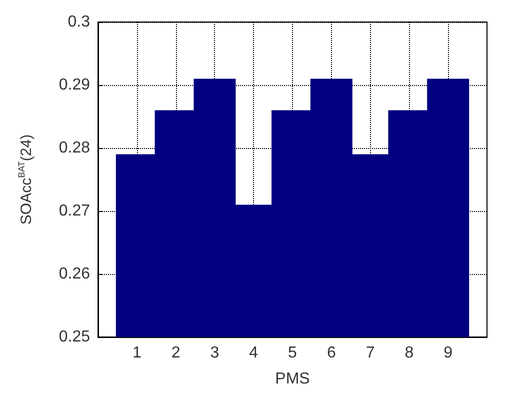  I want to click on x-tick-label: 3, so click(215, 353).